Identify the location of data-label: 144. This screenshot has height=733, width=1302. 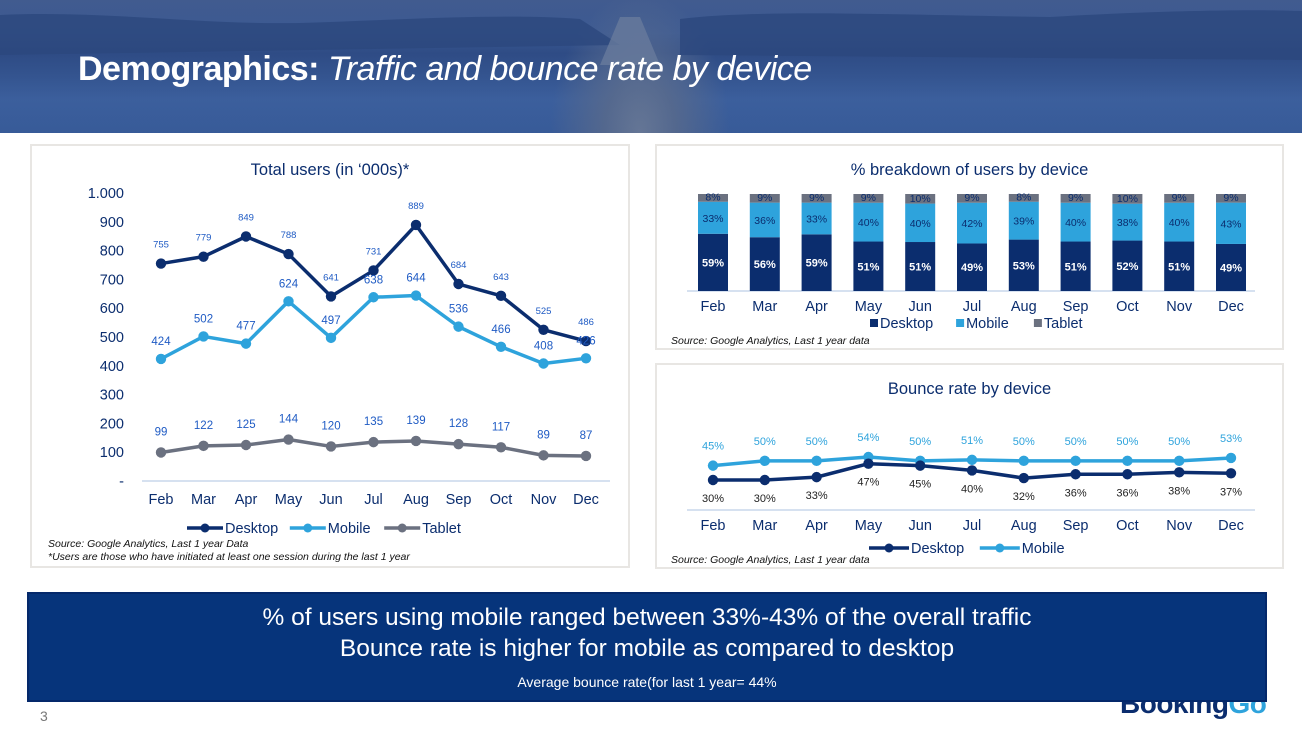
(289, 420).